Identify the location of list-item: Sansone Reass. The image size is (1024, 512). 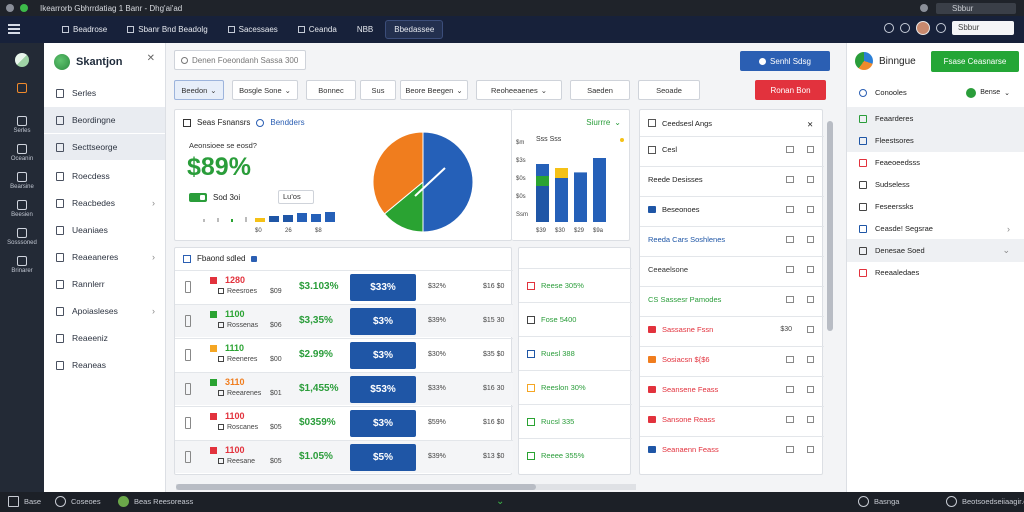
(732, 419).